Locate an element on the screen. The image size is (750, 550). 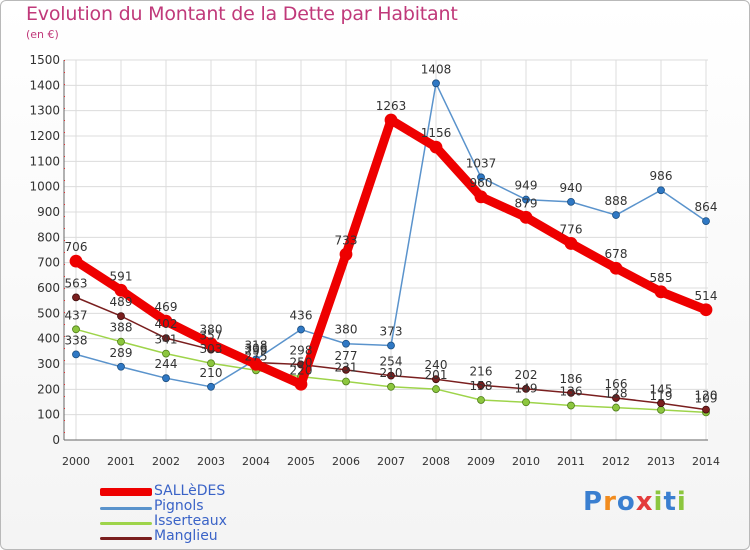
logo-letter: x is located at coordinates (644, 502).